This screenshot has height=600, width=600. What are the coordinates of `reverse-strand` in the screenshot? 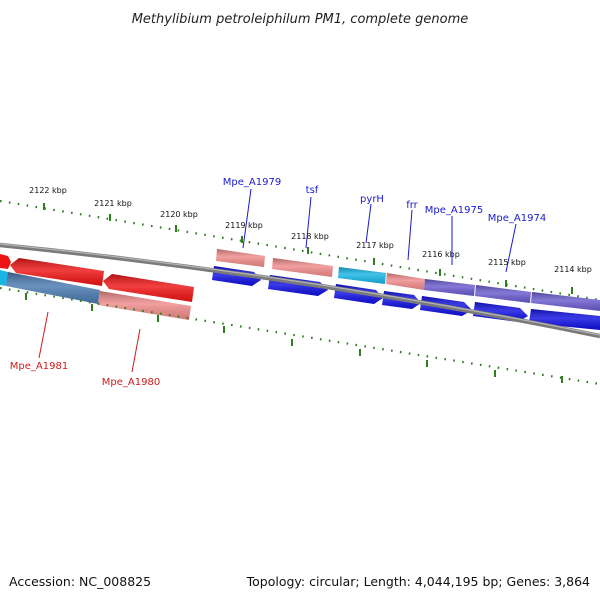 It's located at (97, 287).